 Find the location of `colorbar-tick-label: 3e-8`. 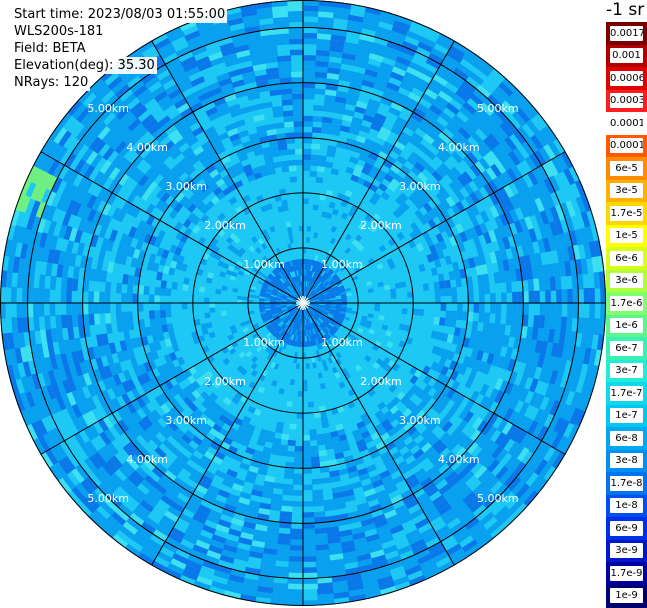

colorbar-tick-label: 3e-8 is located at coordinates (626, 461).